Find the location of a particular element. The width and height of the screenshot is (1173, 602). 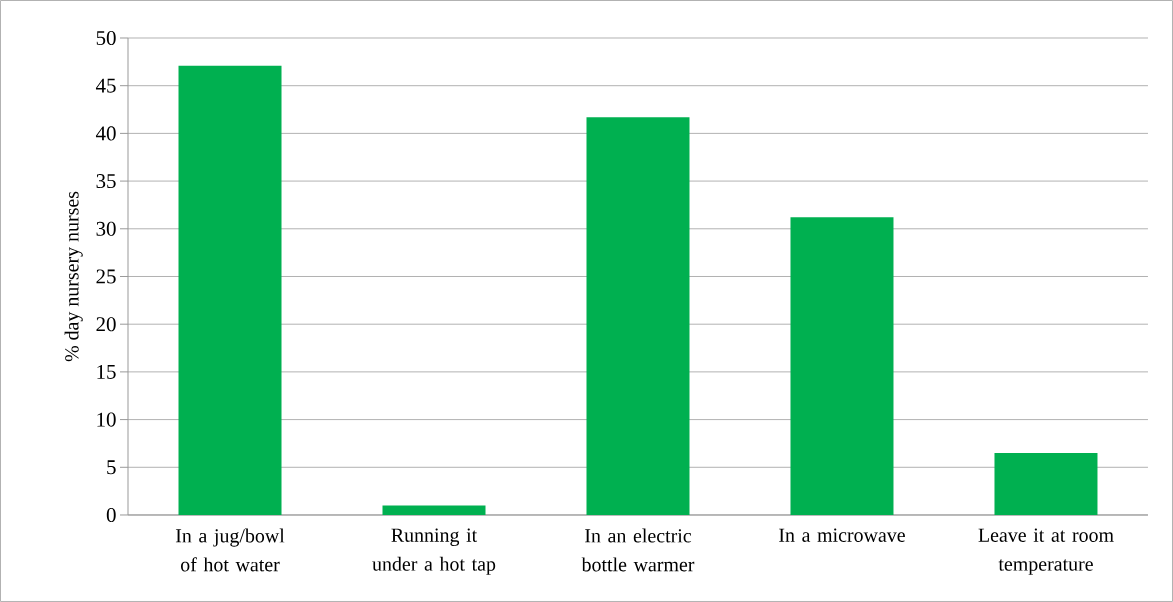

y-tick-label: 40 is located at coordinates (105, 133).